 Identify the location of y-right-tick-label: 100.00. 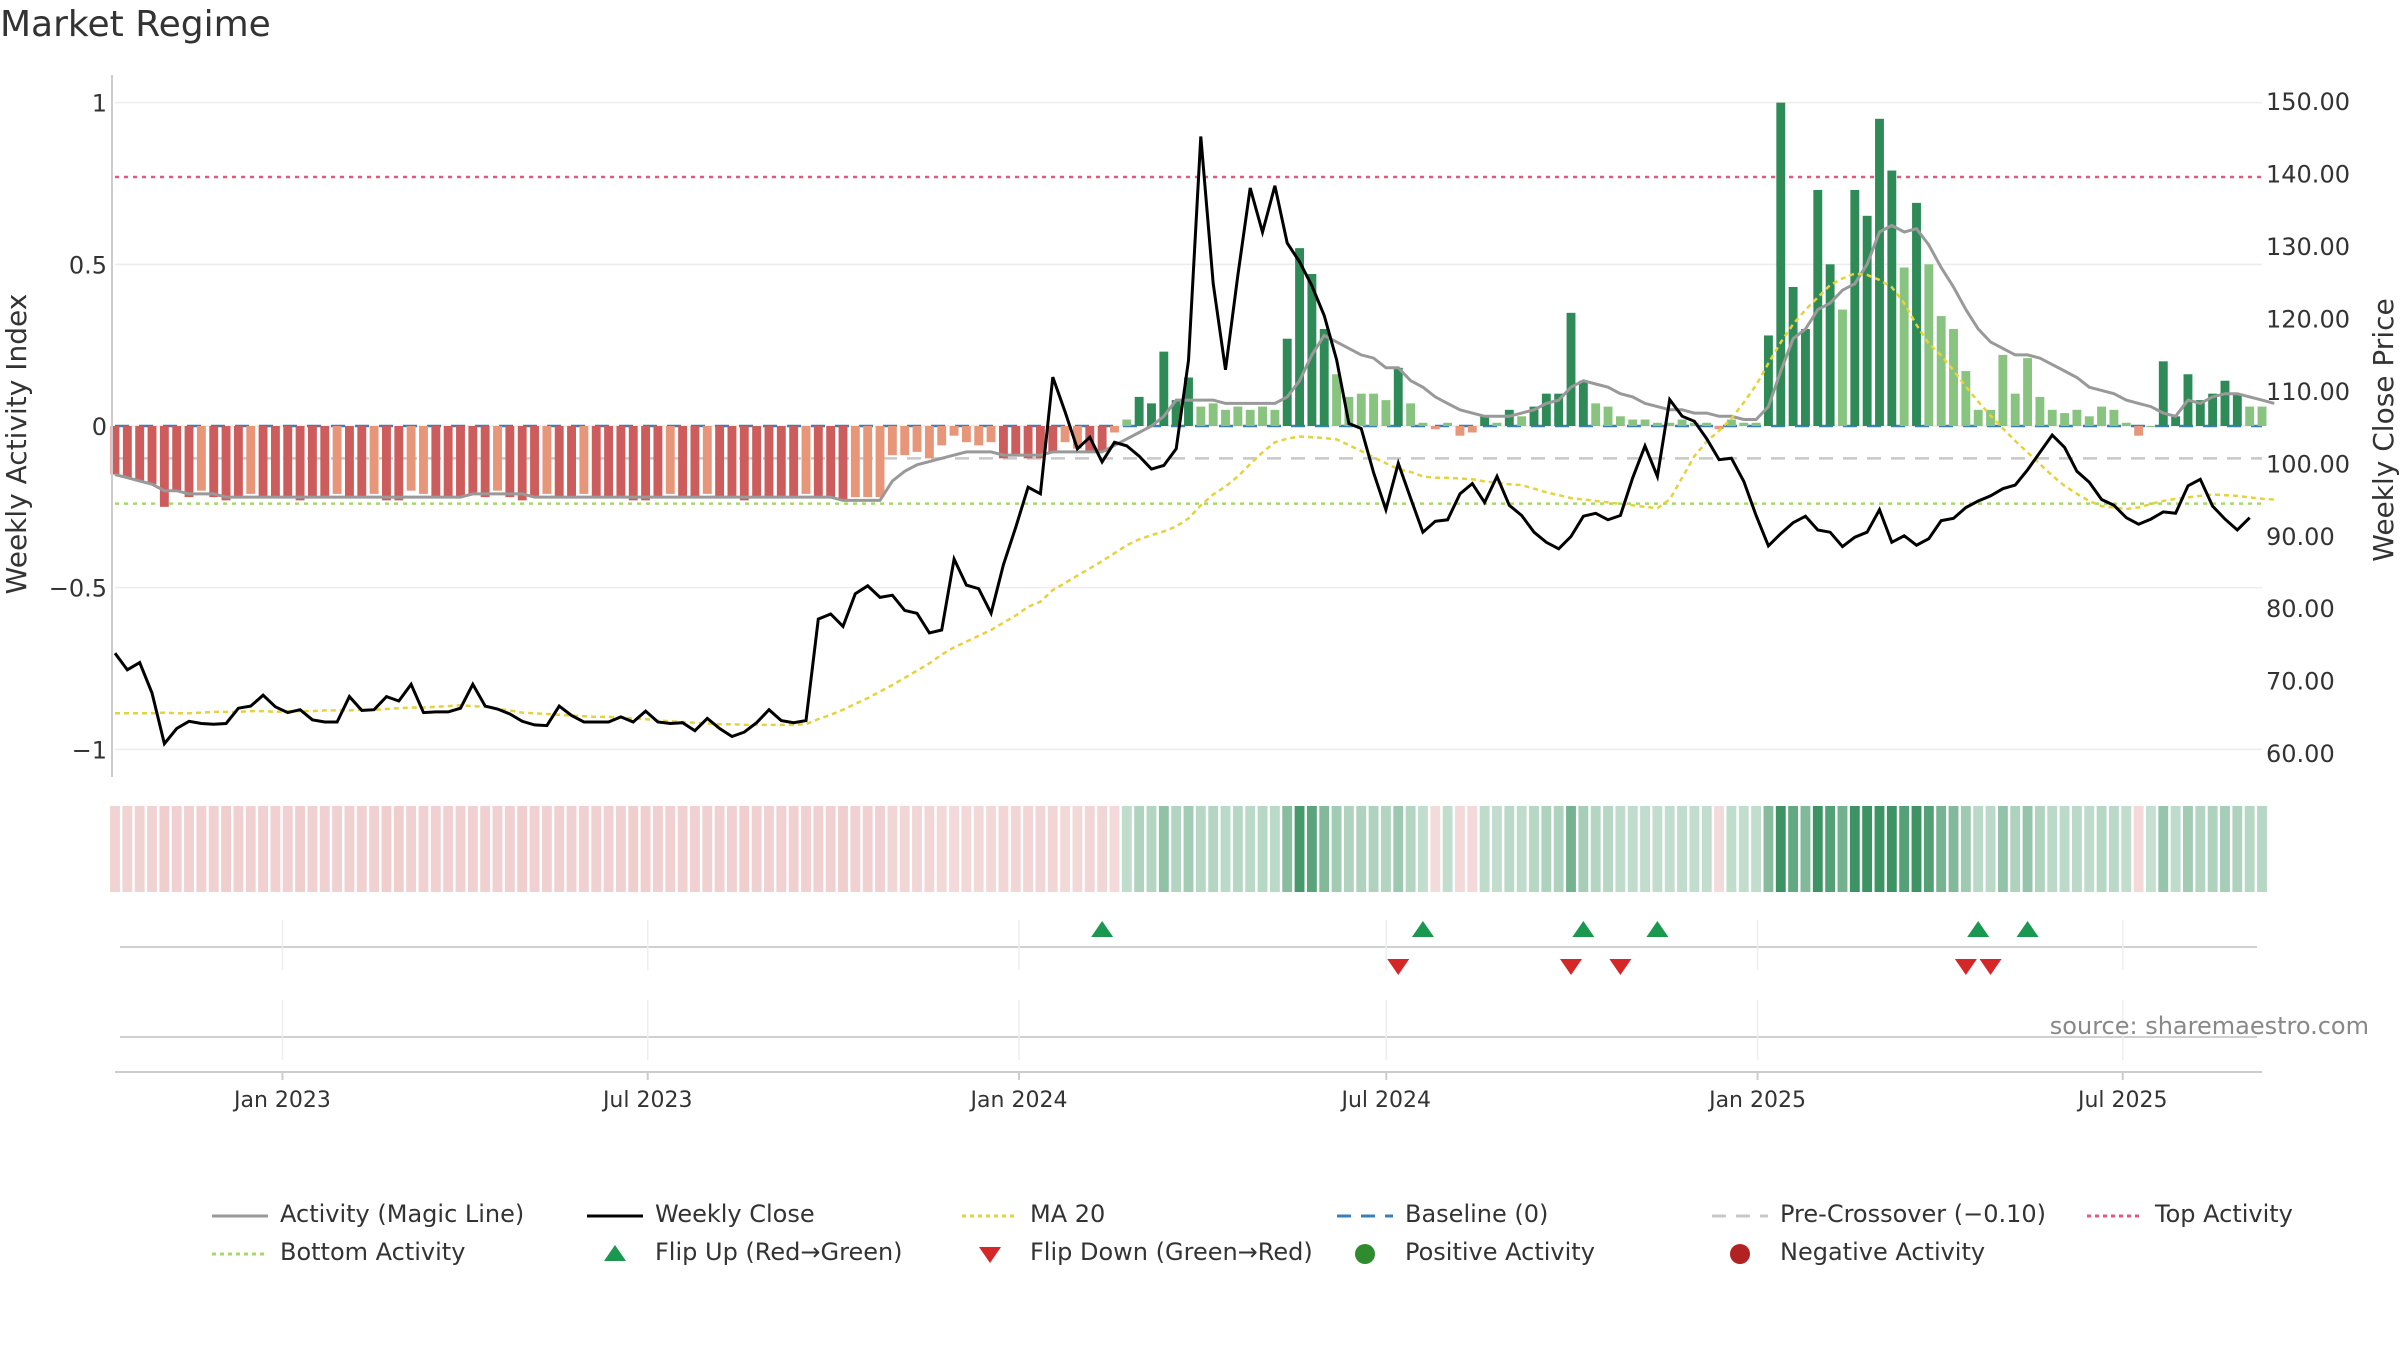
(2308, 464).